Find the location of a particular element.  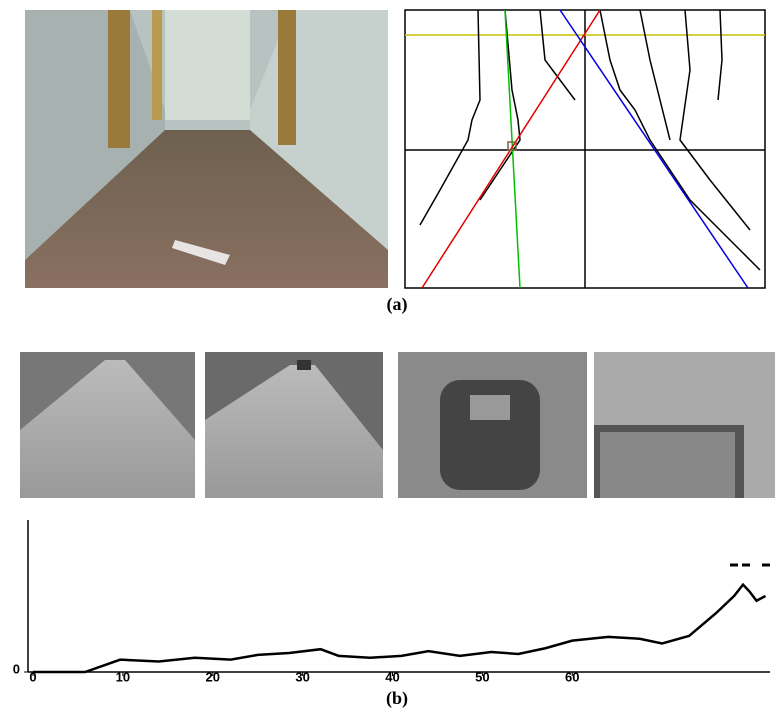

data-line is located at coordinates (400, 628).